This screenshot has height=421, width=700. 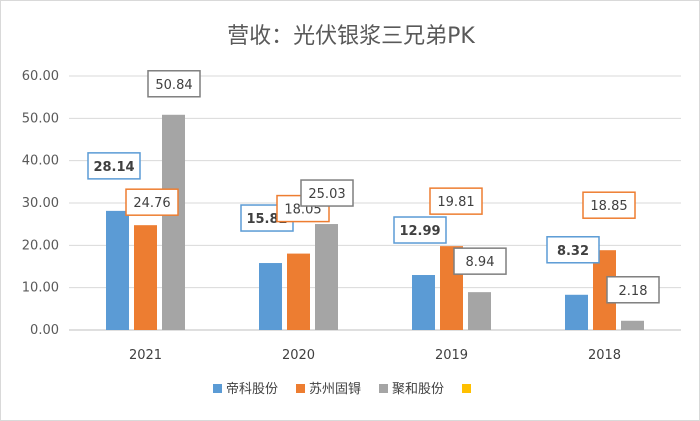 I want to click on data-label-text: 8.94, so click(x=480, y=262).